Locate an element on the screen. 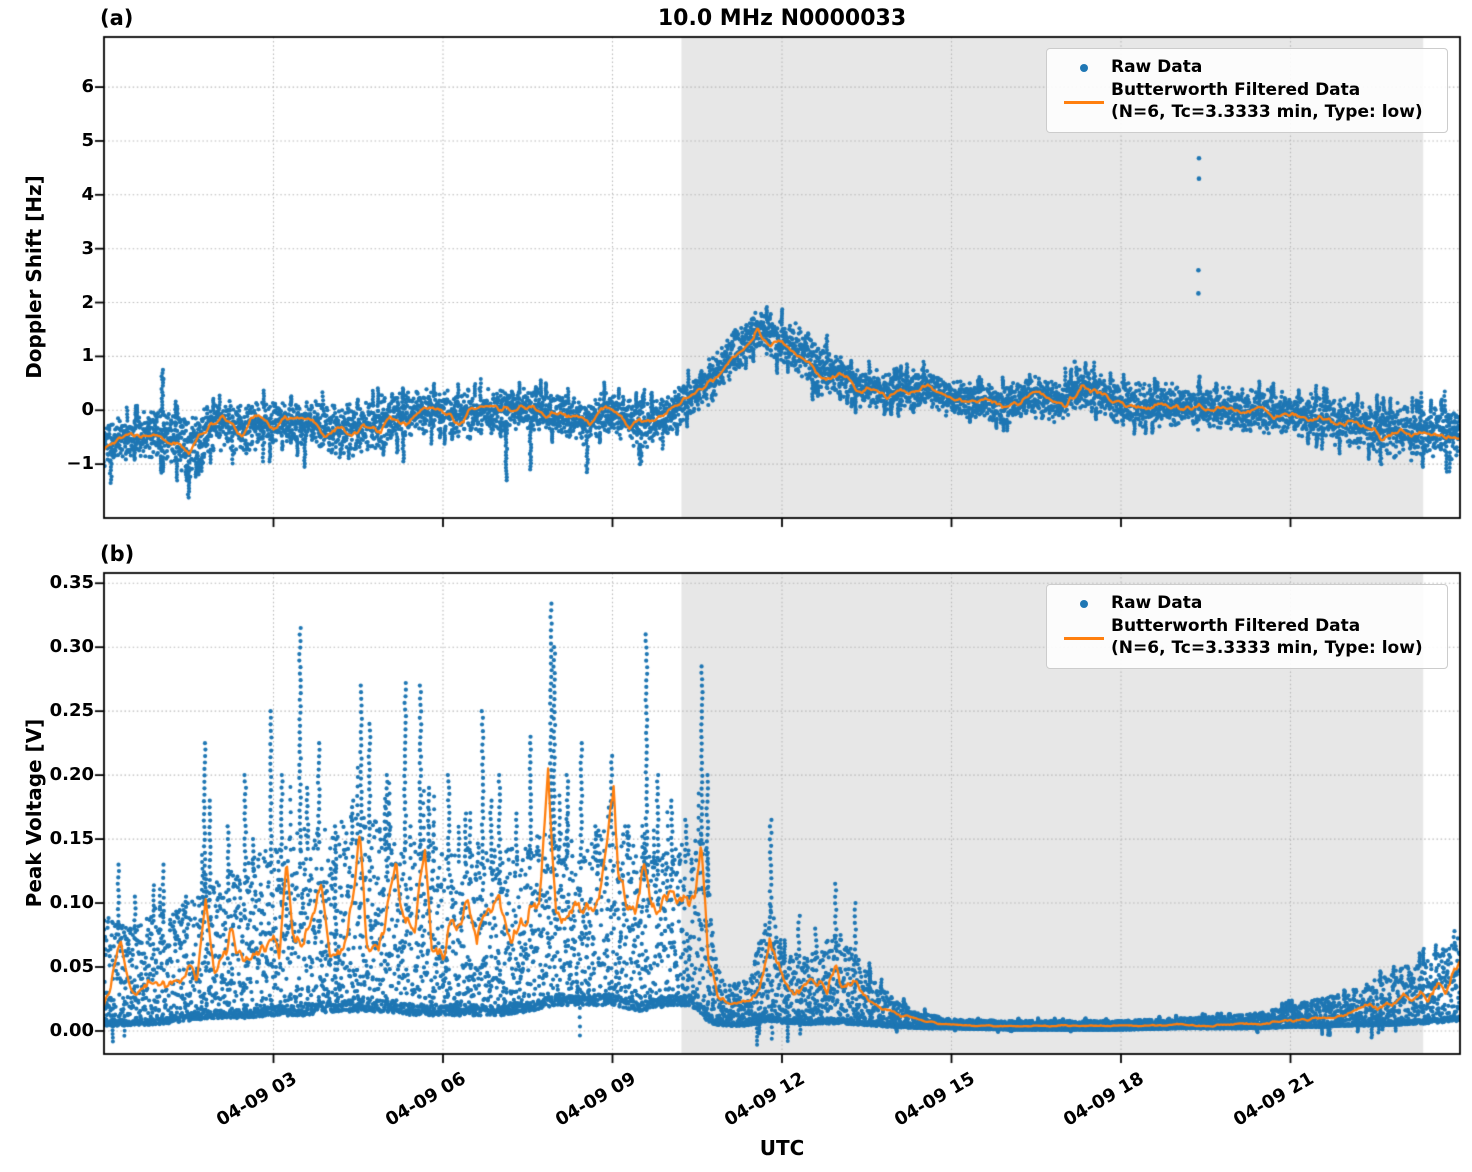  y-tick-label: 2 is located at coordinates (87, 302).